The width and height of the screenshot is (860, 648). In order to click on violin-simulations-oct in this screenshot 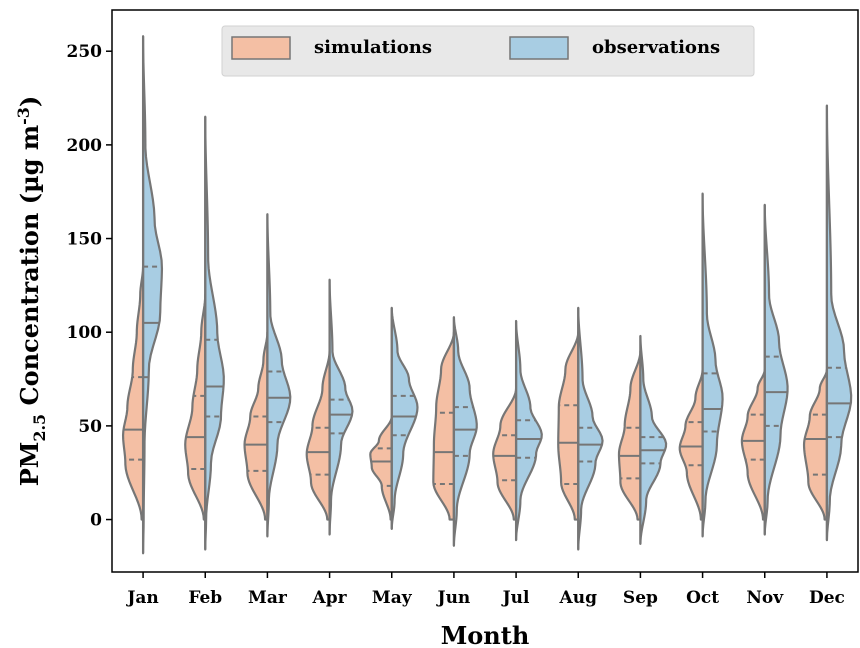, I will do `click(691, 444)`.